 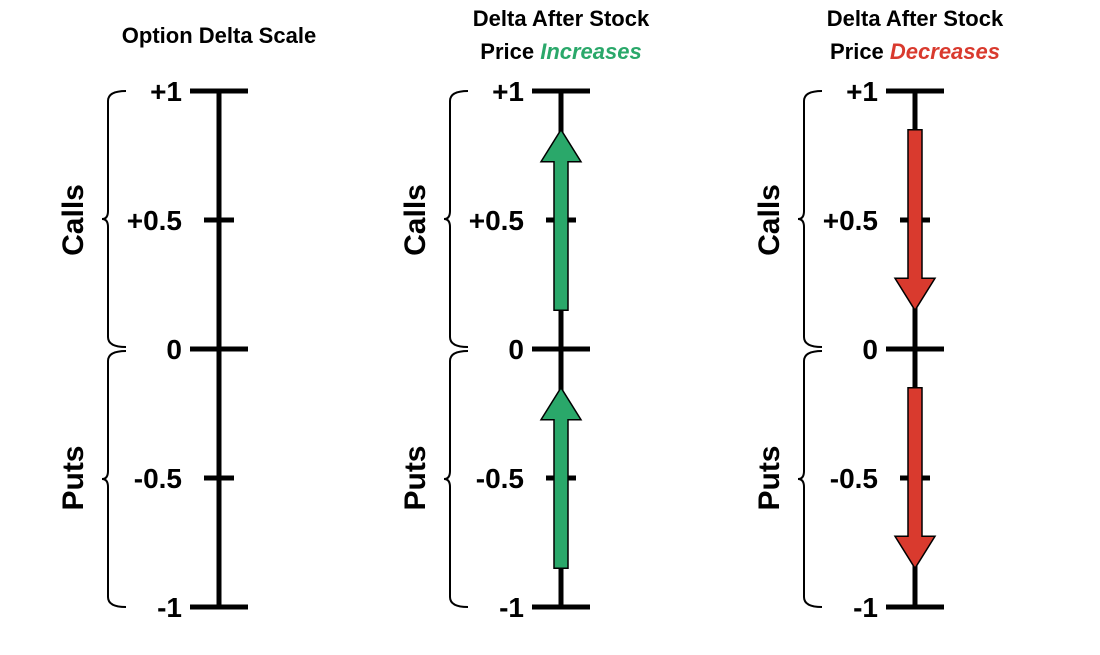 I want to click on panel-title-line2: Price Increases, so click(x=560, y=51).